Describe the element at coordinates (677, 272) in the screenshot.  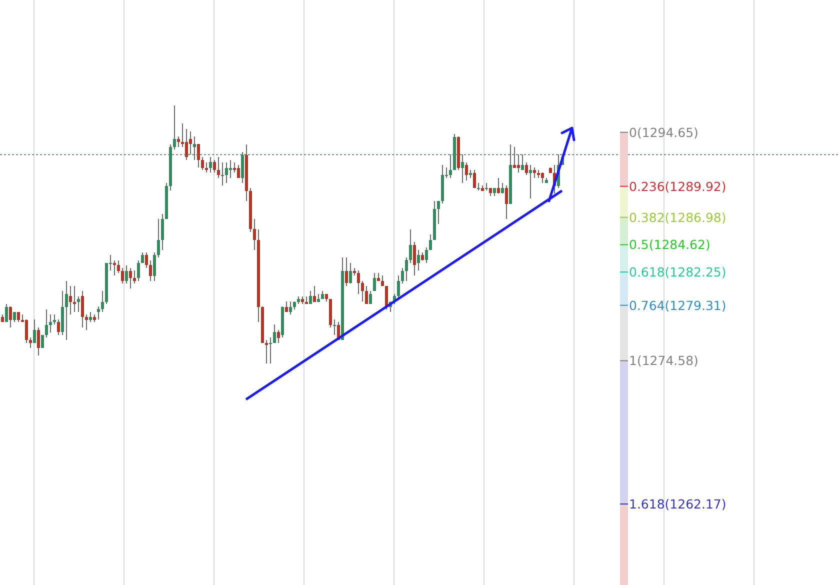
I see `text: 0.618(1282.25)` at that location.